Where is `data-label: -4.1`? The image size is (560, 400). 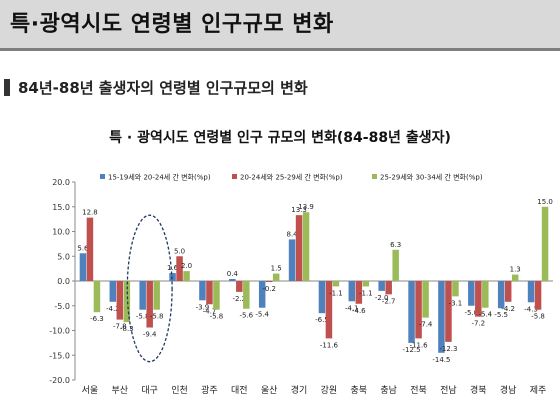 data-label: -4.1 is located at coordinates (352, 308).